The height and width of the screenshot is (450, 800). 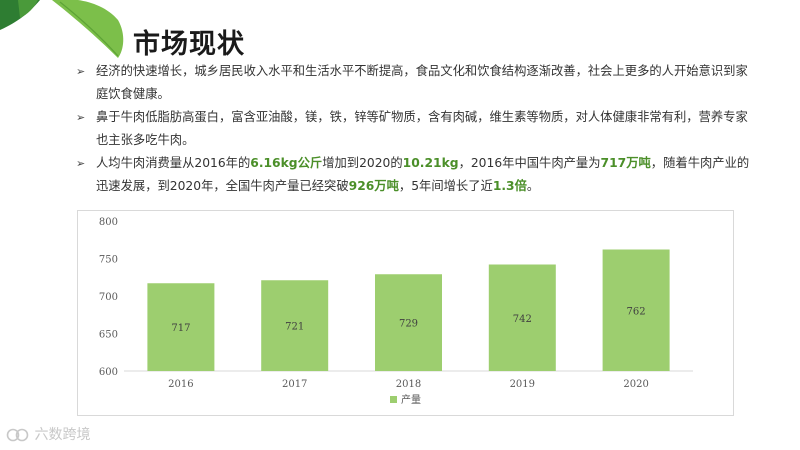 What do you see at coordinates (423, 174) in the screenshot?
I see `bullet-text: ，随着牛肉产业的迅速发展，到2020年，全国牛肉产量已经突破` at bounding box center [423, 174].